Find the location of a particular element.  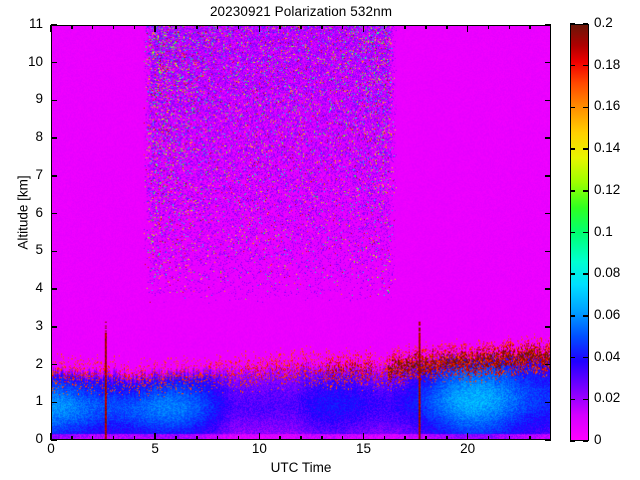

y-axis-label: Altitude [km] is located at coordinates (23, 212).